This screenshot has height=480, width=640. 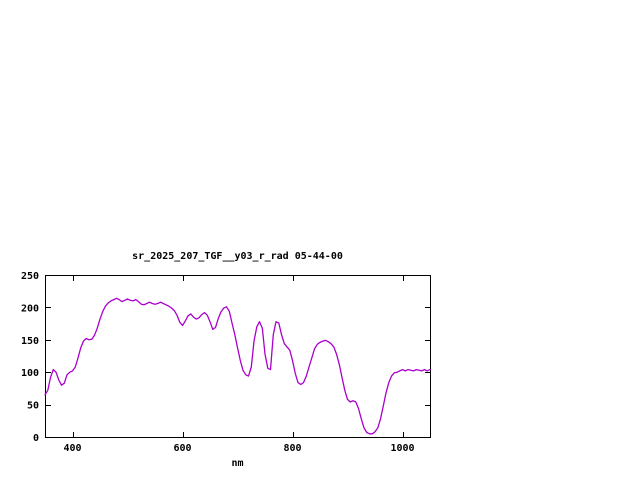 I want to click on y-tick-label: 100, so click(x=30, y=373).